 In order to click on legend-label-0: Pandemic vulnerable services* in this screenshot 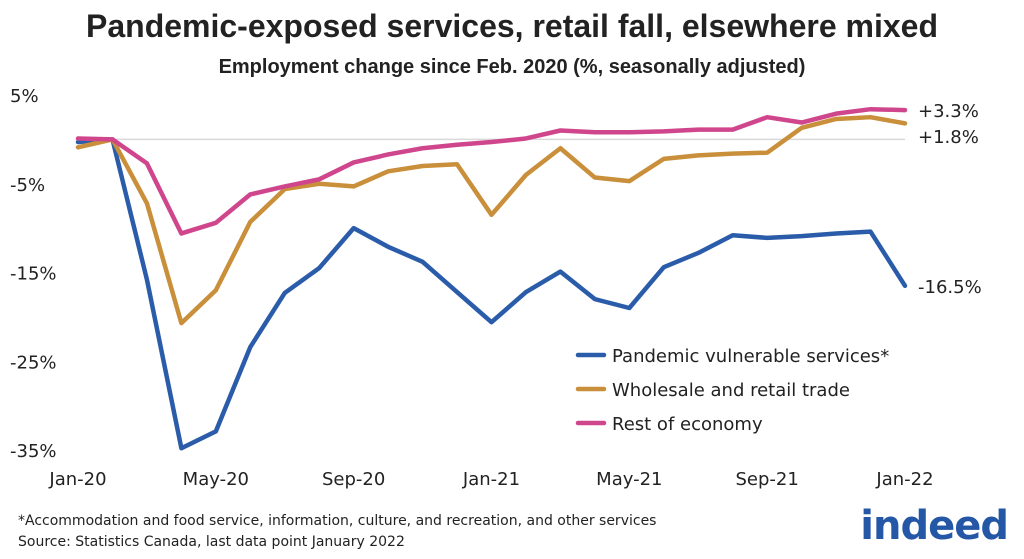, I will do `click(750, 356)`.